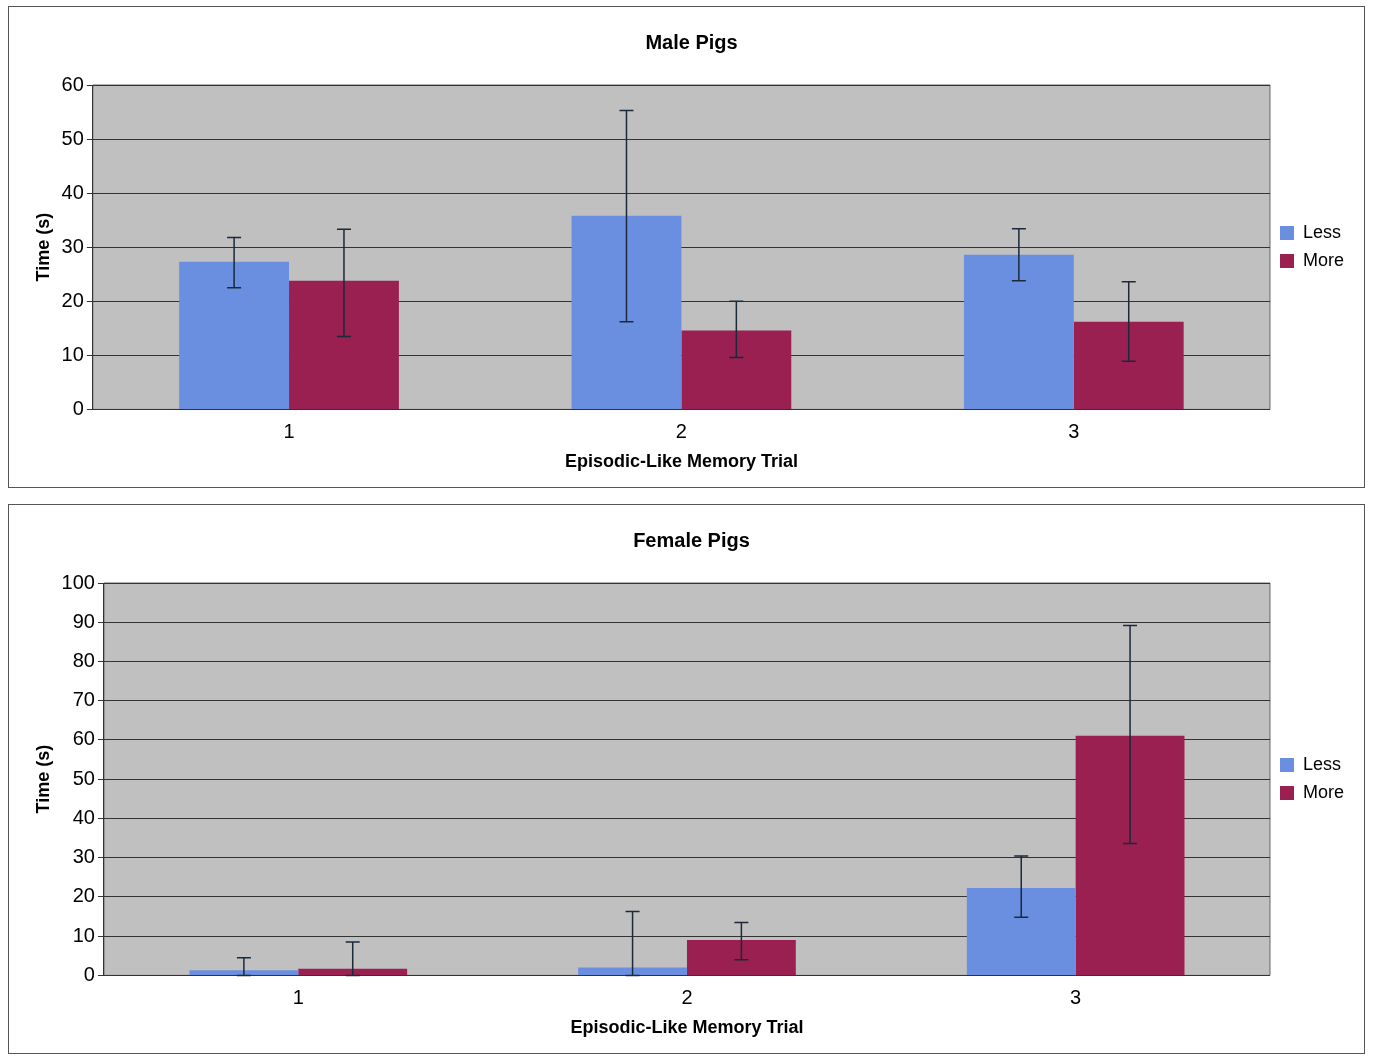  Describe the element at coordinates (691, 41) in the screenshot. I see `chart-title: Male Pigs` at that location.